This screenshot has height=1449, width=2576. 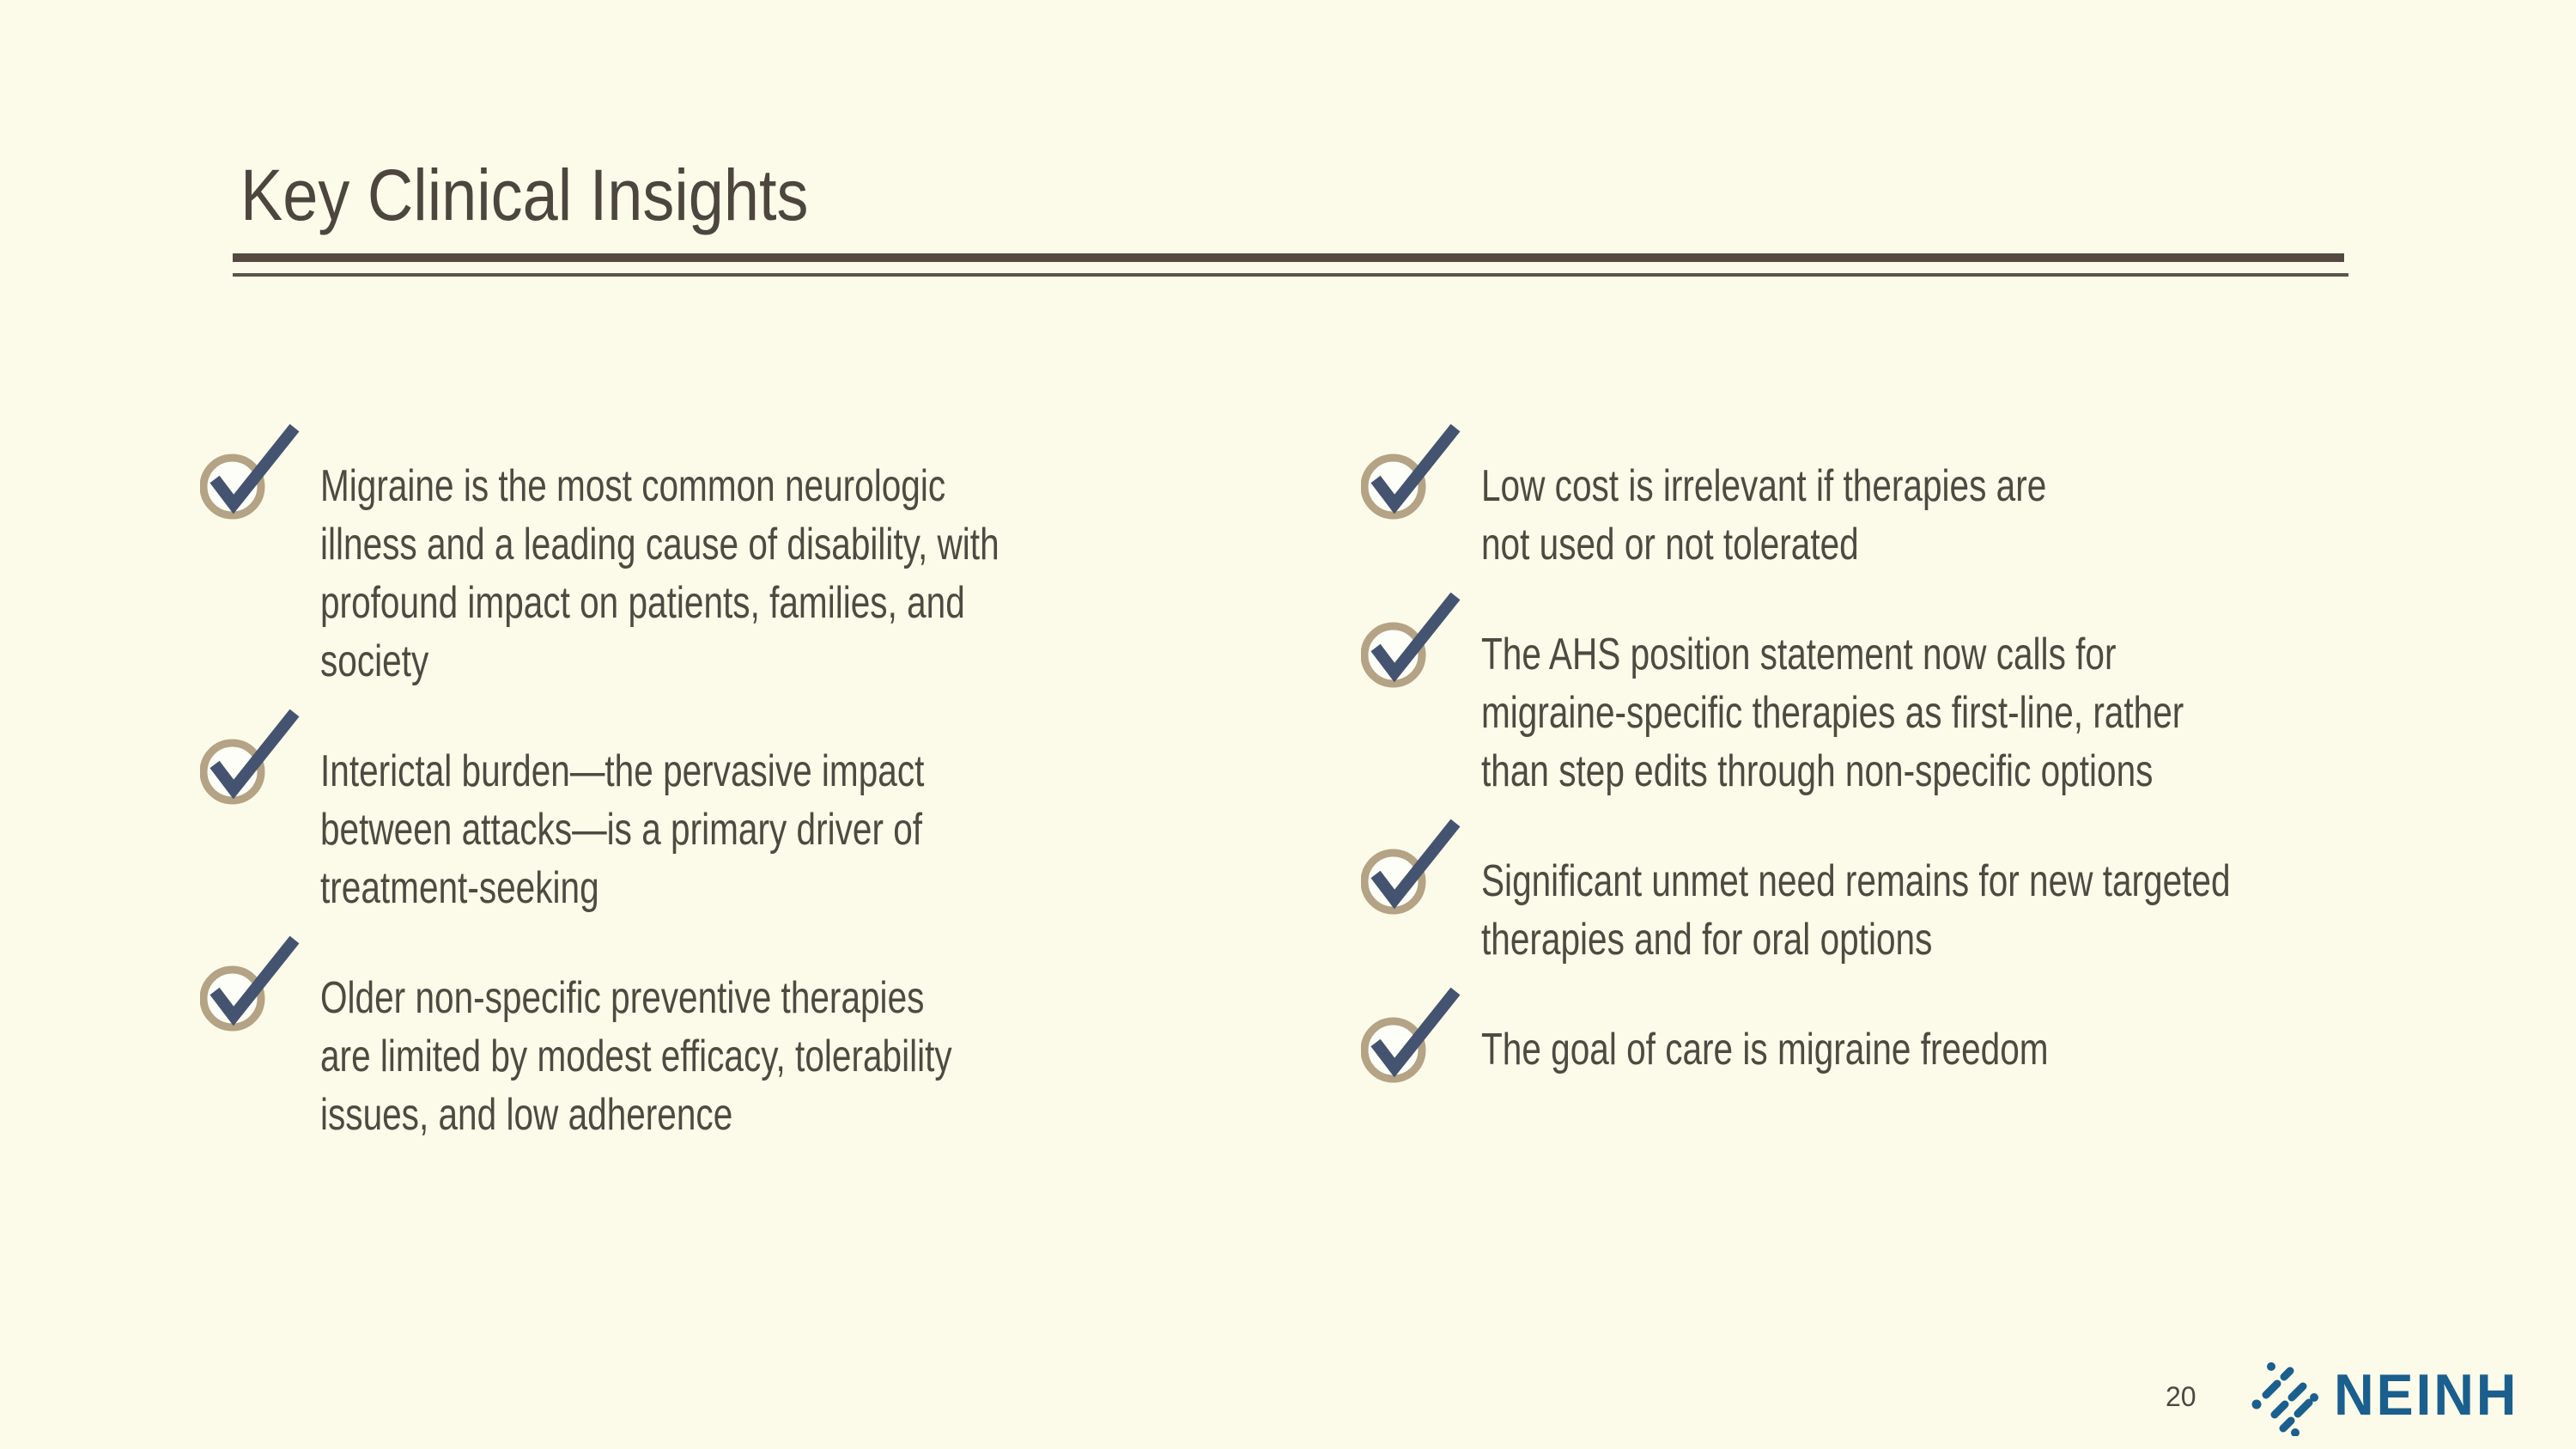 What do you see at coordinates (1290, 275) in the screenshot?
I see `title-rule-thin` at bounding box center [1290, 275].